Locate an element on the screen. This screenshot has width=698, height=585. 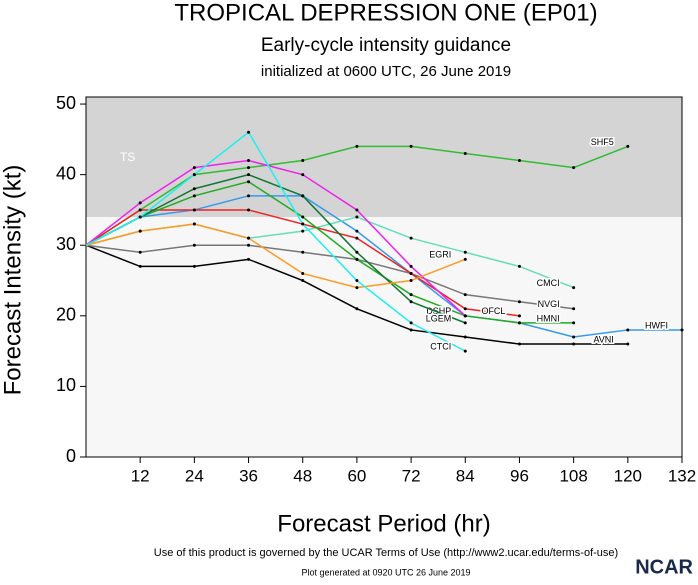
x-tick-label: 60 is located at coordinates (356, 475).